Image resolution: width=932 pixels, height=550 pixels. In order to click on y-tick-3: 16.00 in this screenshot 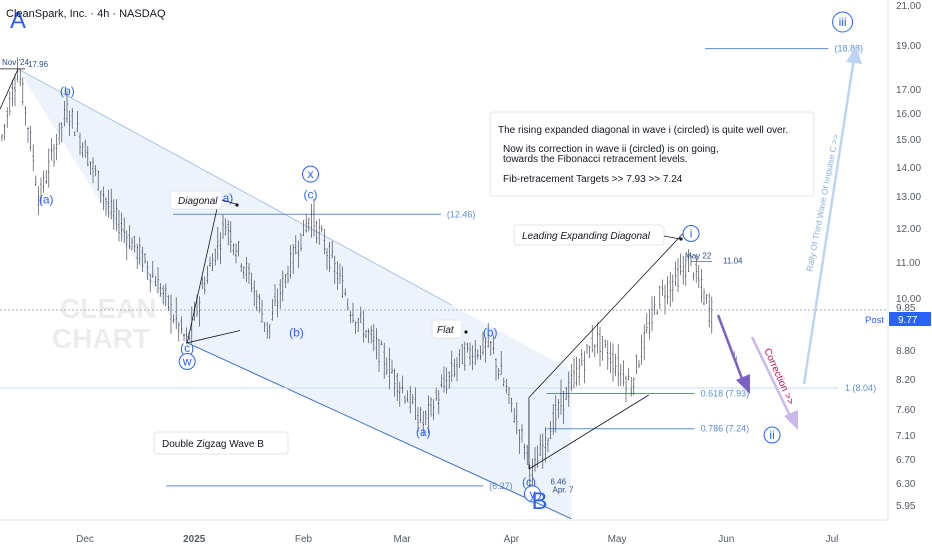, I will do `click(908, 114)`.